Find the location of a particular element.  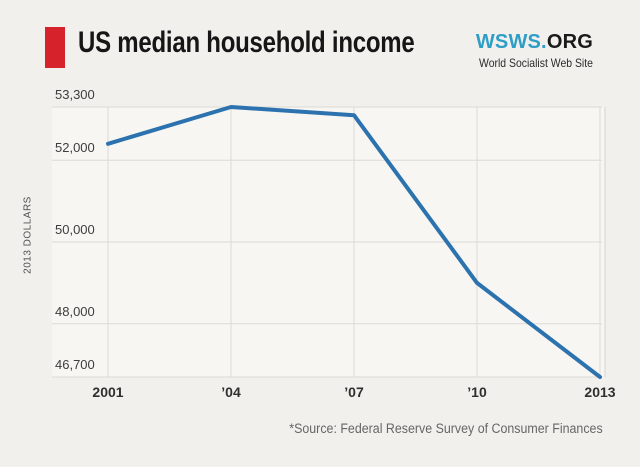

y-tick-label: 50,000 is located at coordinates (75, 229).